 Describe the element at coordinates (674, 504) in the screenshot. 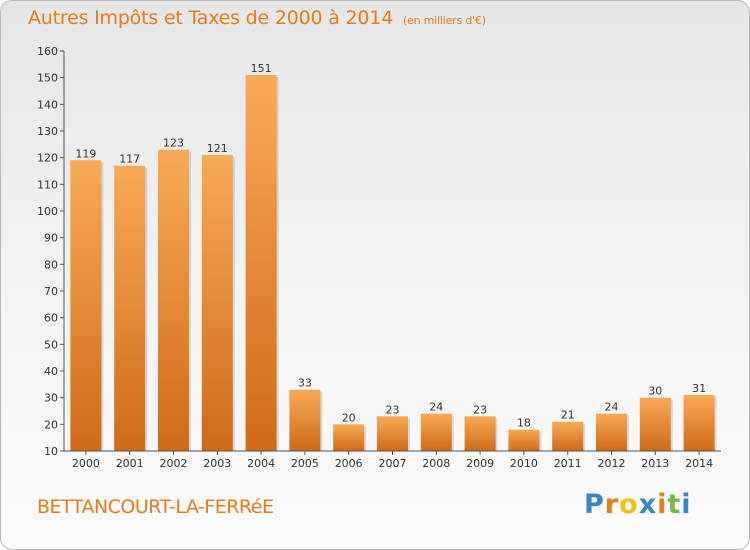

I see `logo-letter: t` at that location.